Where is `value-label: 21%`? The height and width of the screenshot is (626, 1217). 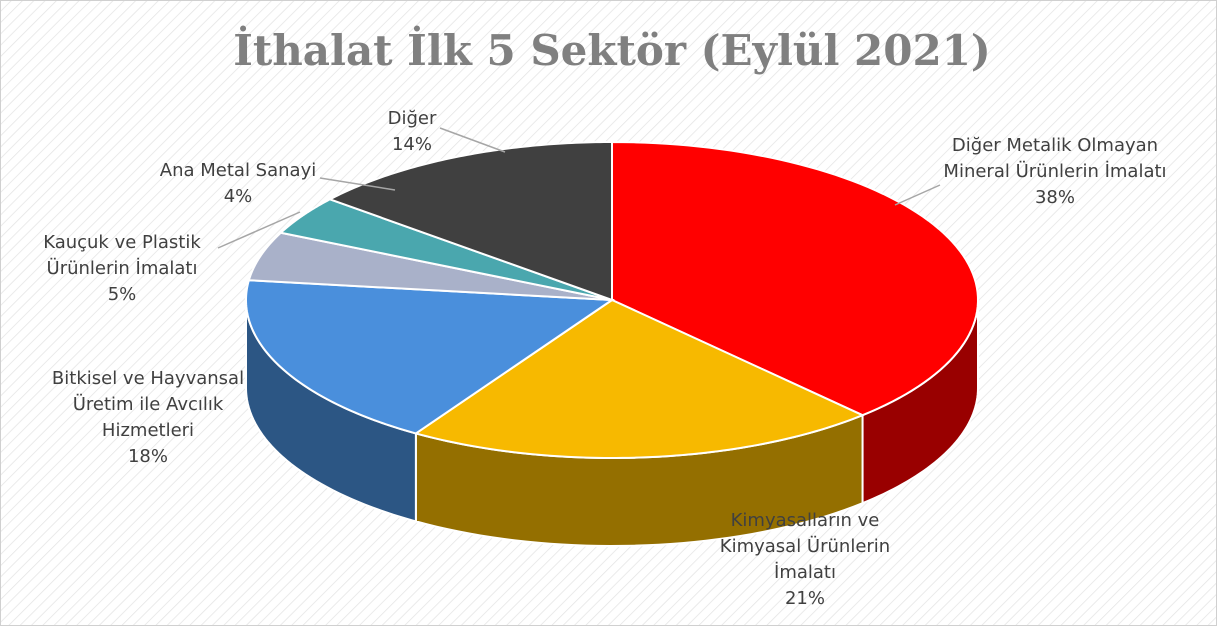
value-label: 21% is located at coordinates (804, 598).